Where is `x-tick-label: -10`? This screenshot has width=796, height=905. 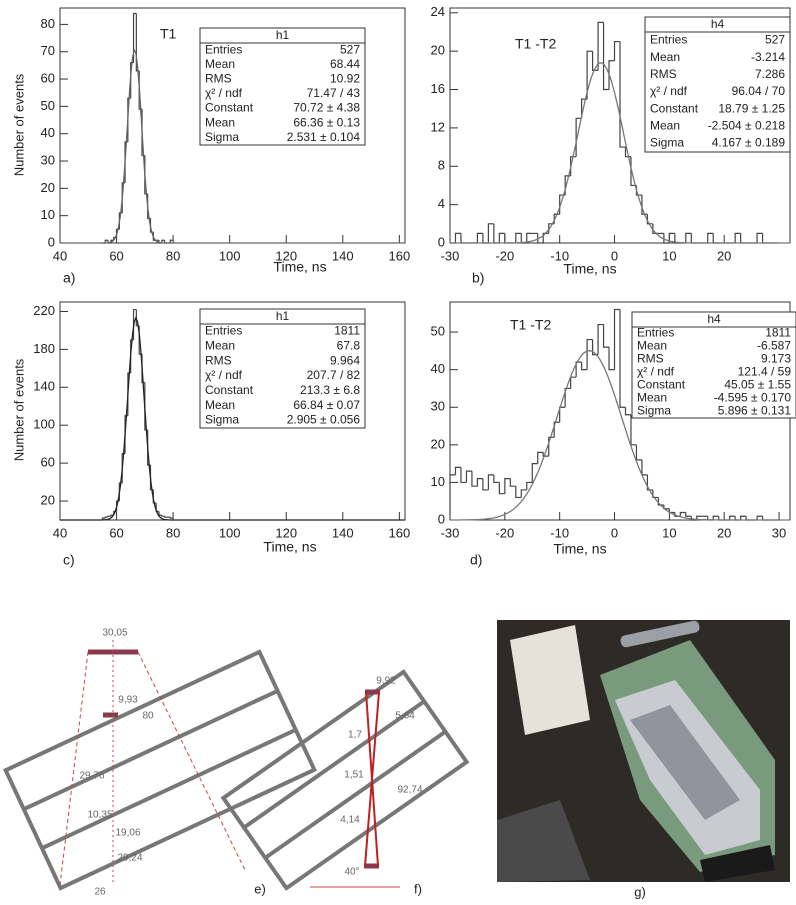 x-tick-label: -10 is located at coordinates (559, 532).